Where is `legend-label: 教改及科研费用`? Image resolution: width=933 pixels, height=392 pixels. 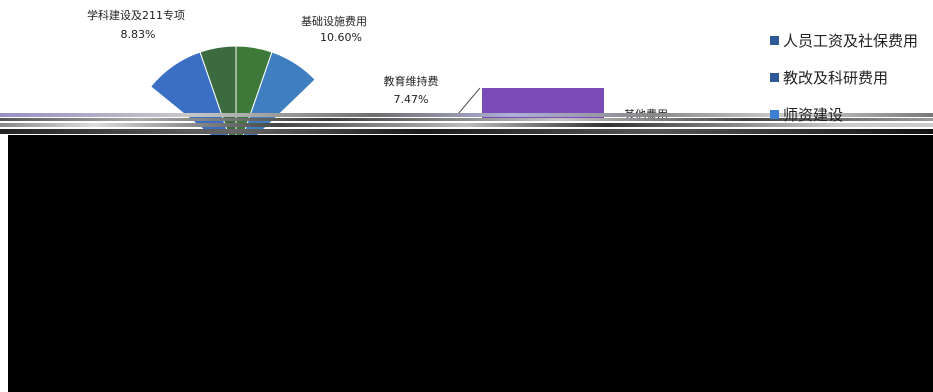
legend-label: 教改及科研费用 is located at coordinates (836, 78).